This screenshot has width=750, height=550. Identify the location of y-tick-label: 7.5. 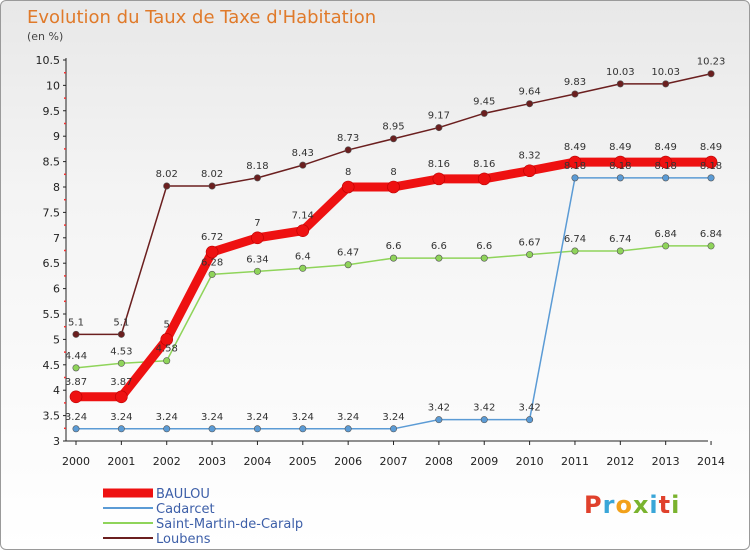
(52, 212).